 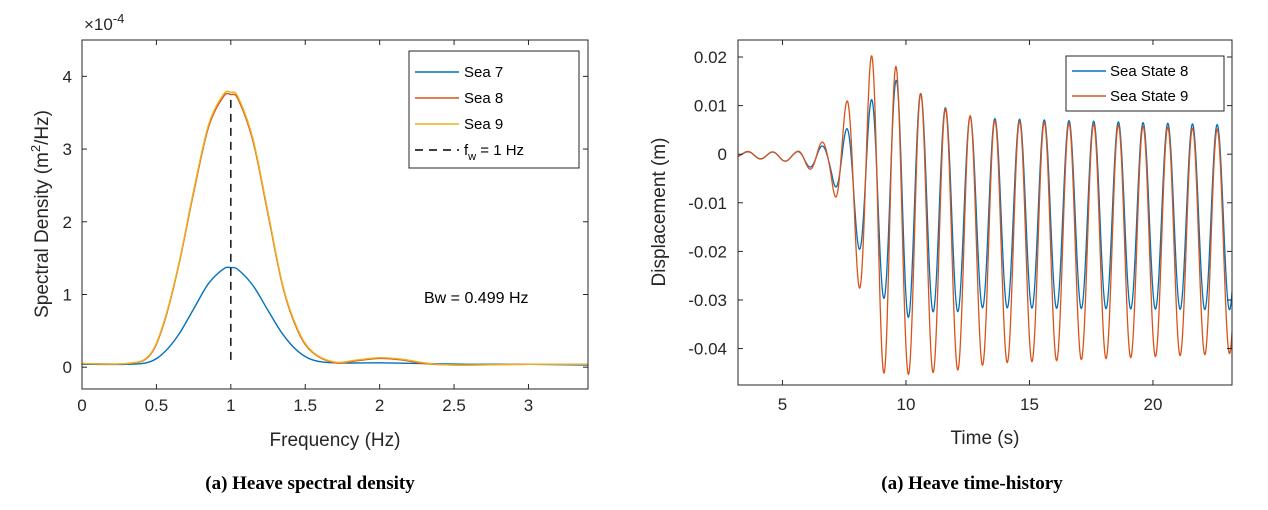 What do you see at coordinates (782, 404) in the screenshot?
I see `x-tick-label: 5` at bounding box center [782, 404].